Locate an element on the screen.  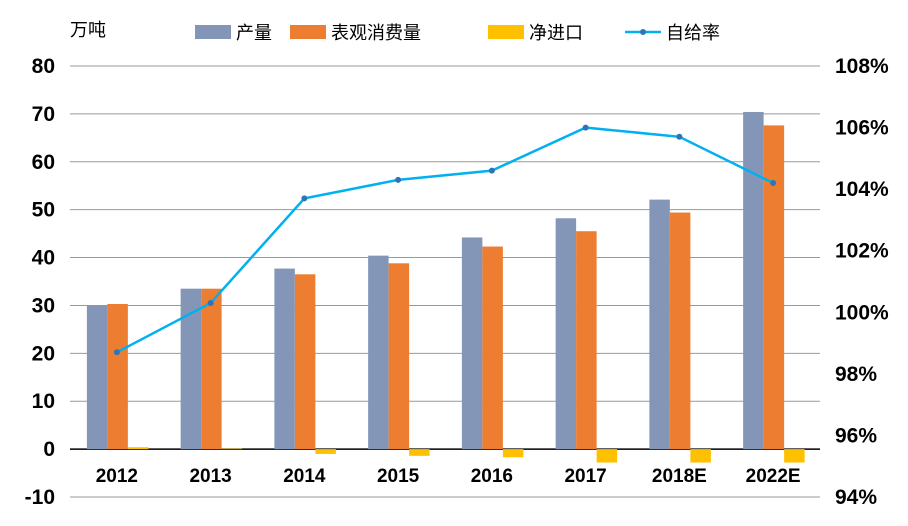
bar-产量-2016 is located at coordinates (472, 343).